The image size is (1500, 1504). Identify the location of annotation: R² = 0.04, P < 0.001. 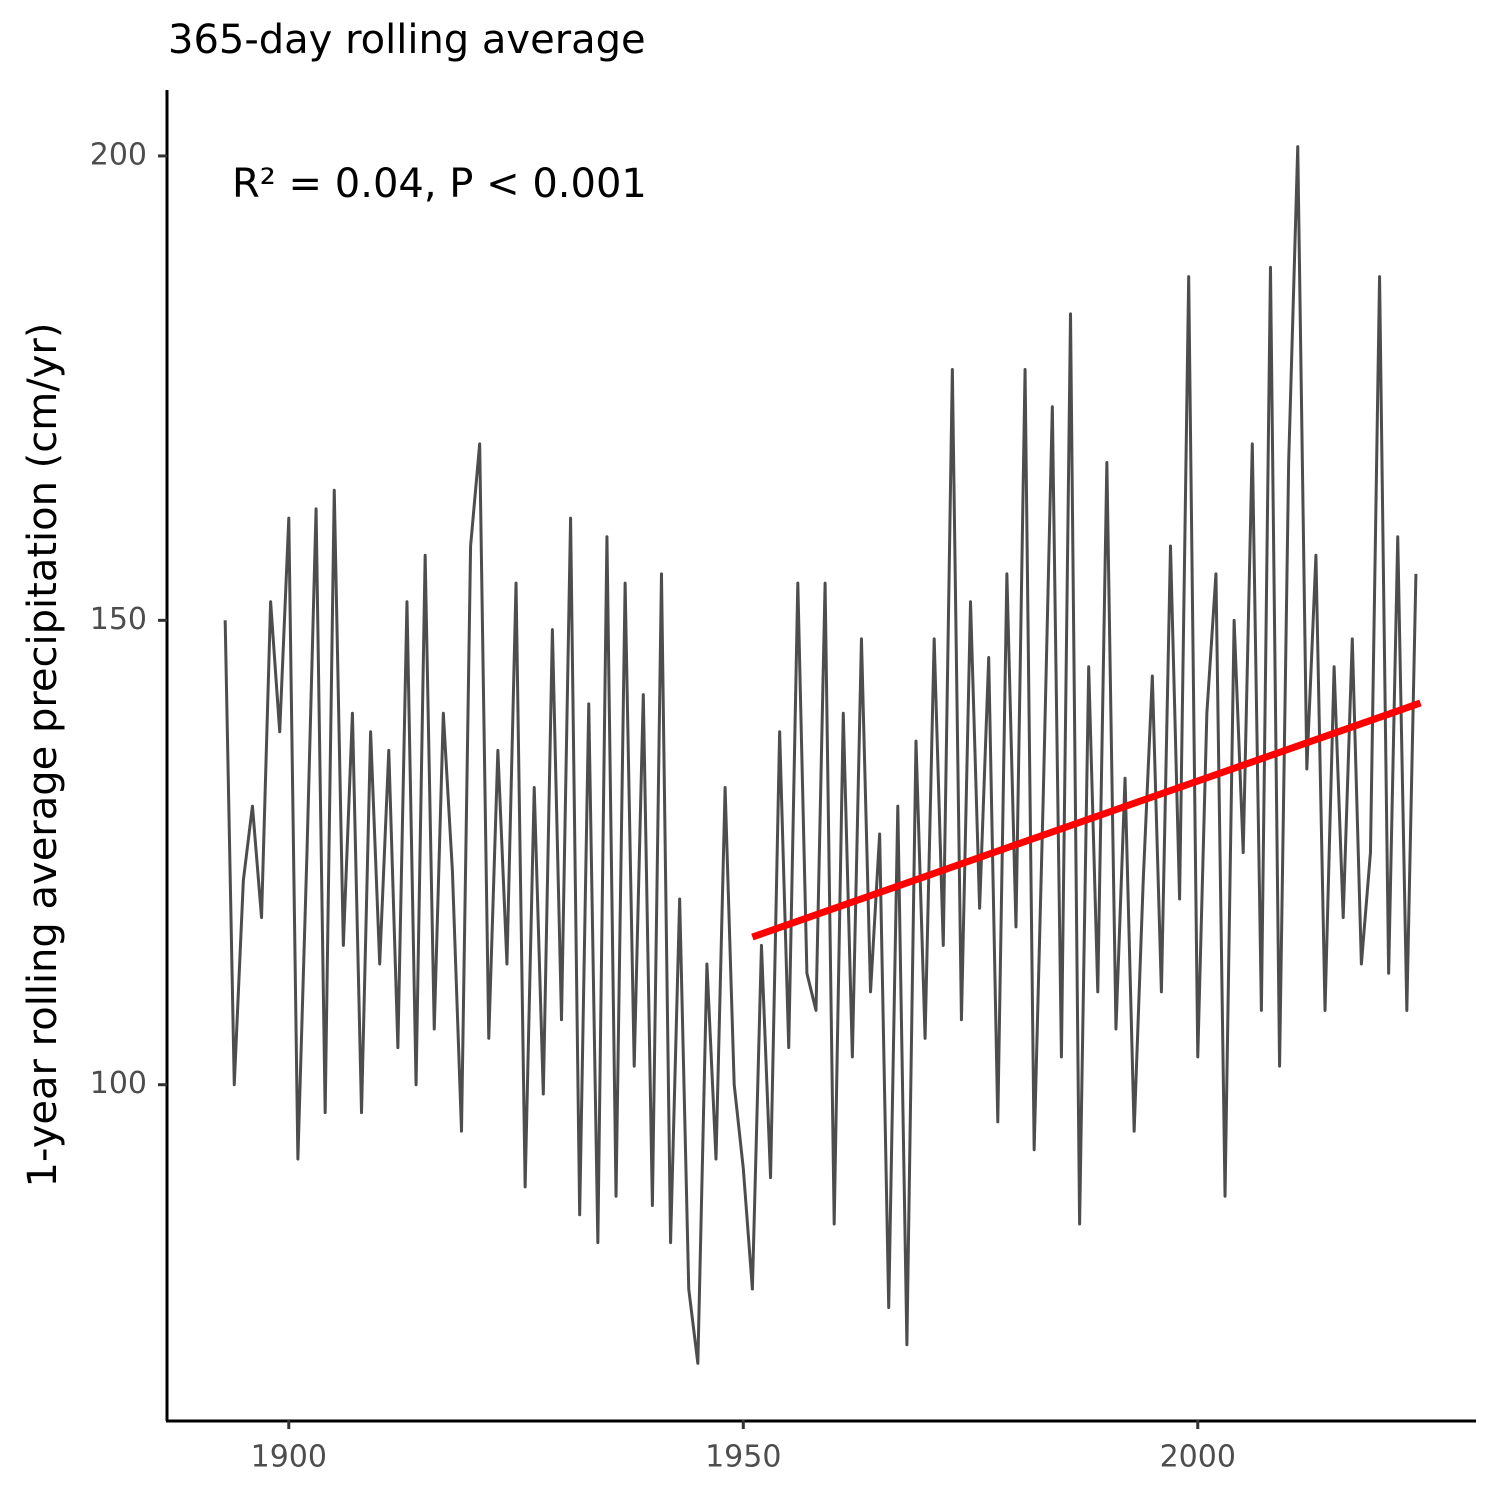
(439, 184).